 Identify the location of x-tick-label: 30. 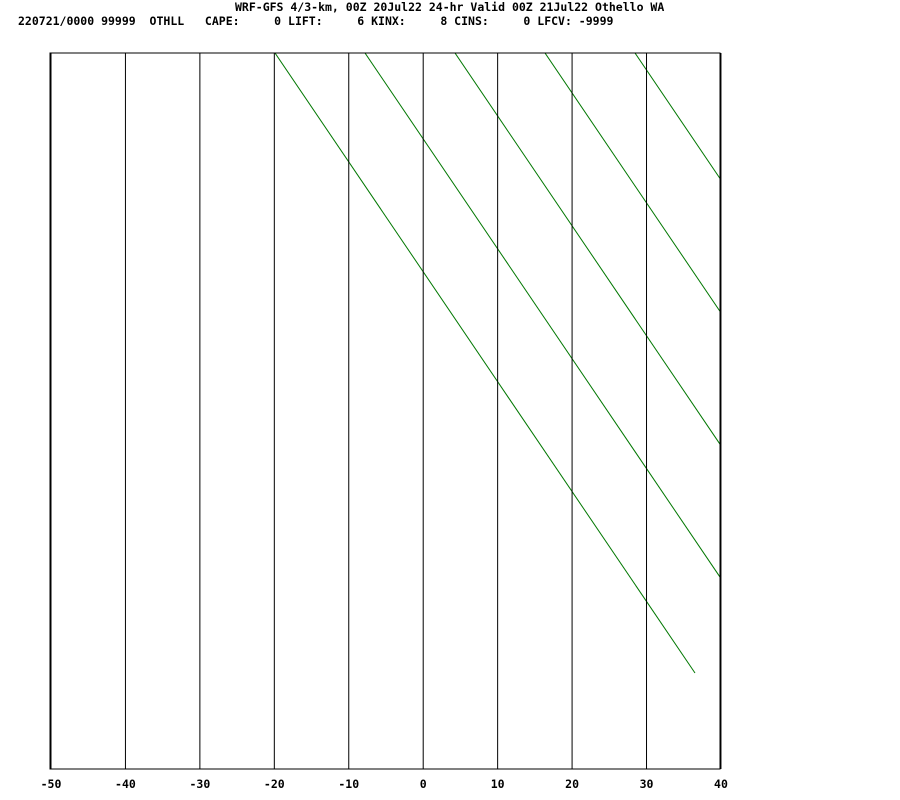
(647, 784).